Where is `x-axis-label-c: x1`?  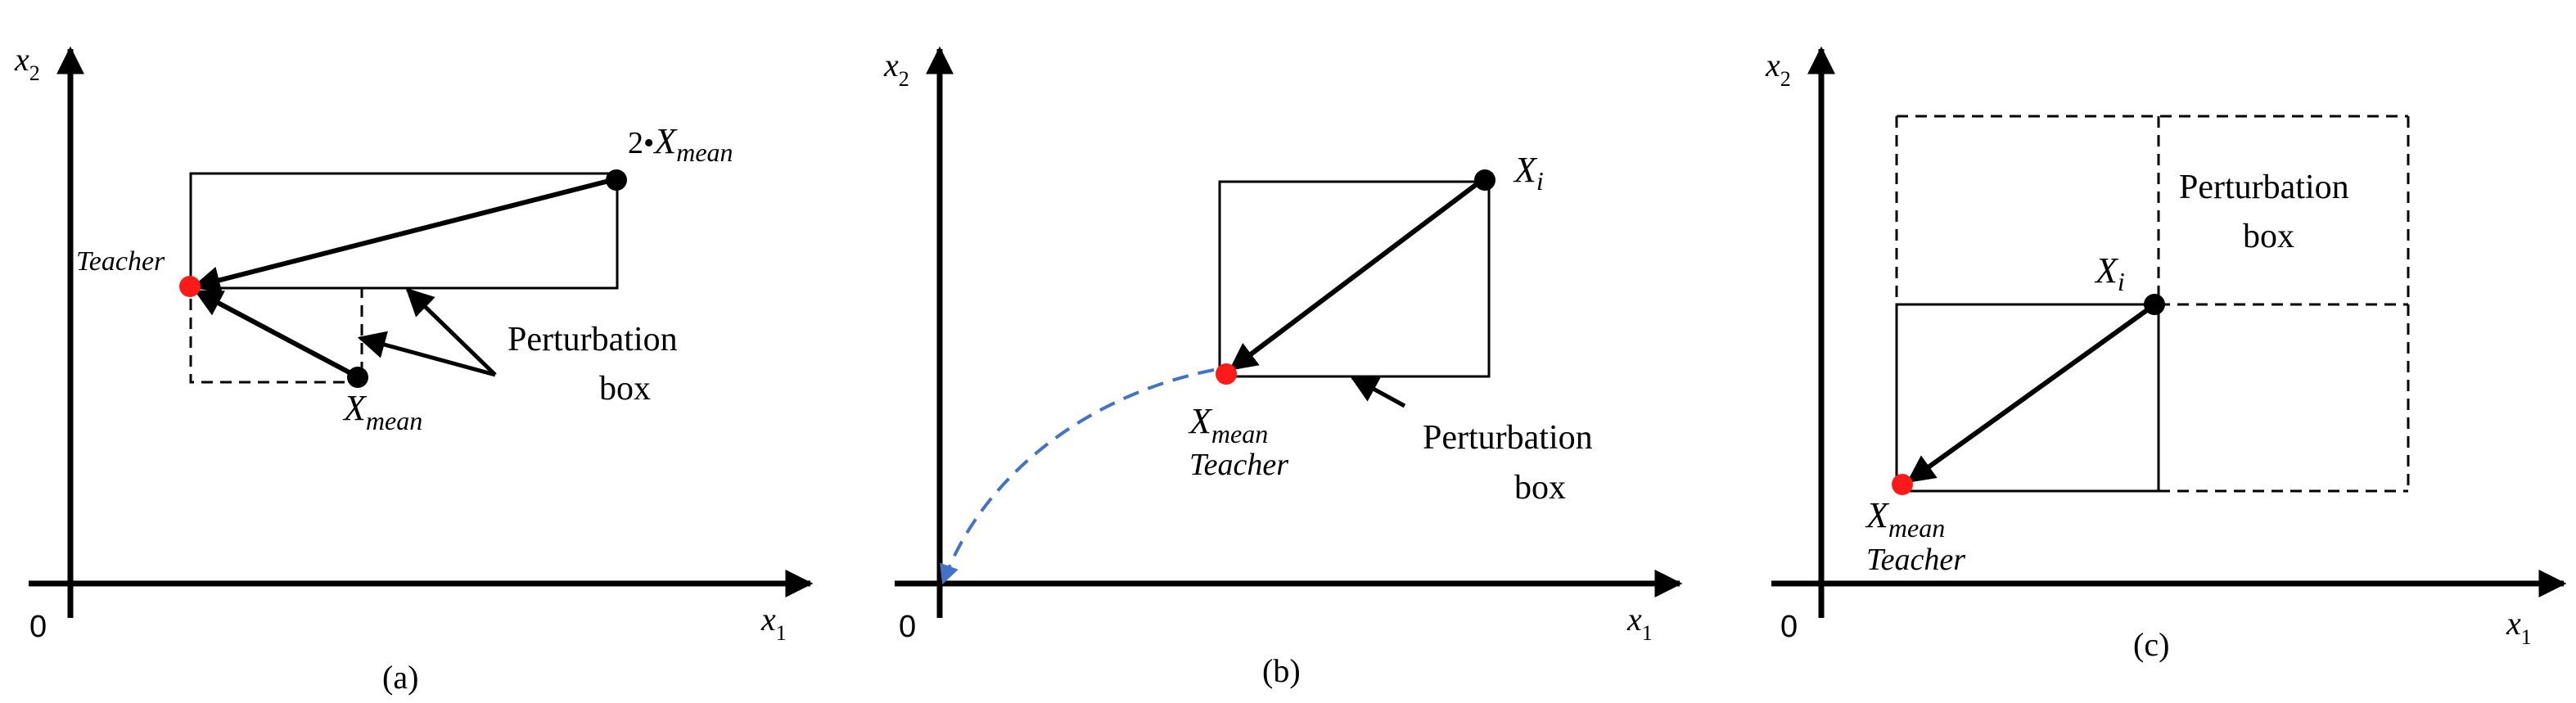
x-axis-label-c: x1 is located at coordinates (2519, 627).